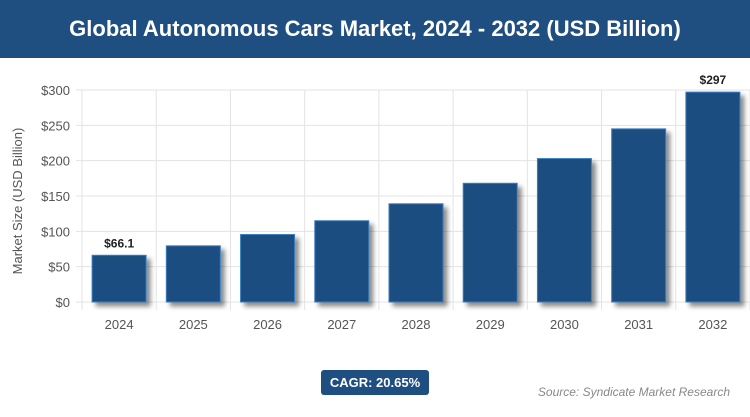 This screenshot has height=417, width=750. I want to click on x-tick-label: 2026, so click(267, 324).